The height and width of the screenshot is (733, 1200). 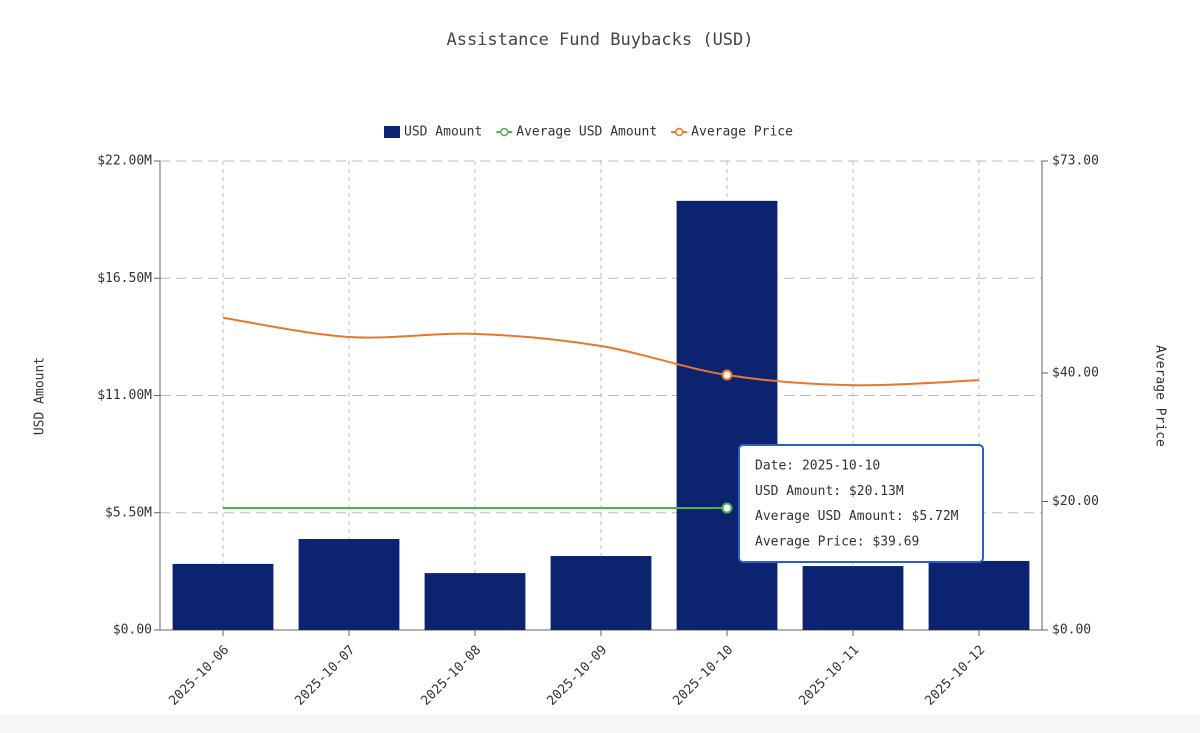 I want to click on legend-label: Average USD Amount, so click(x=586, y=132).